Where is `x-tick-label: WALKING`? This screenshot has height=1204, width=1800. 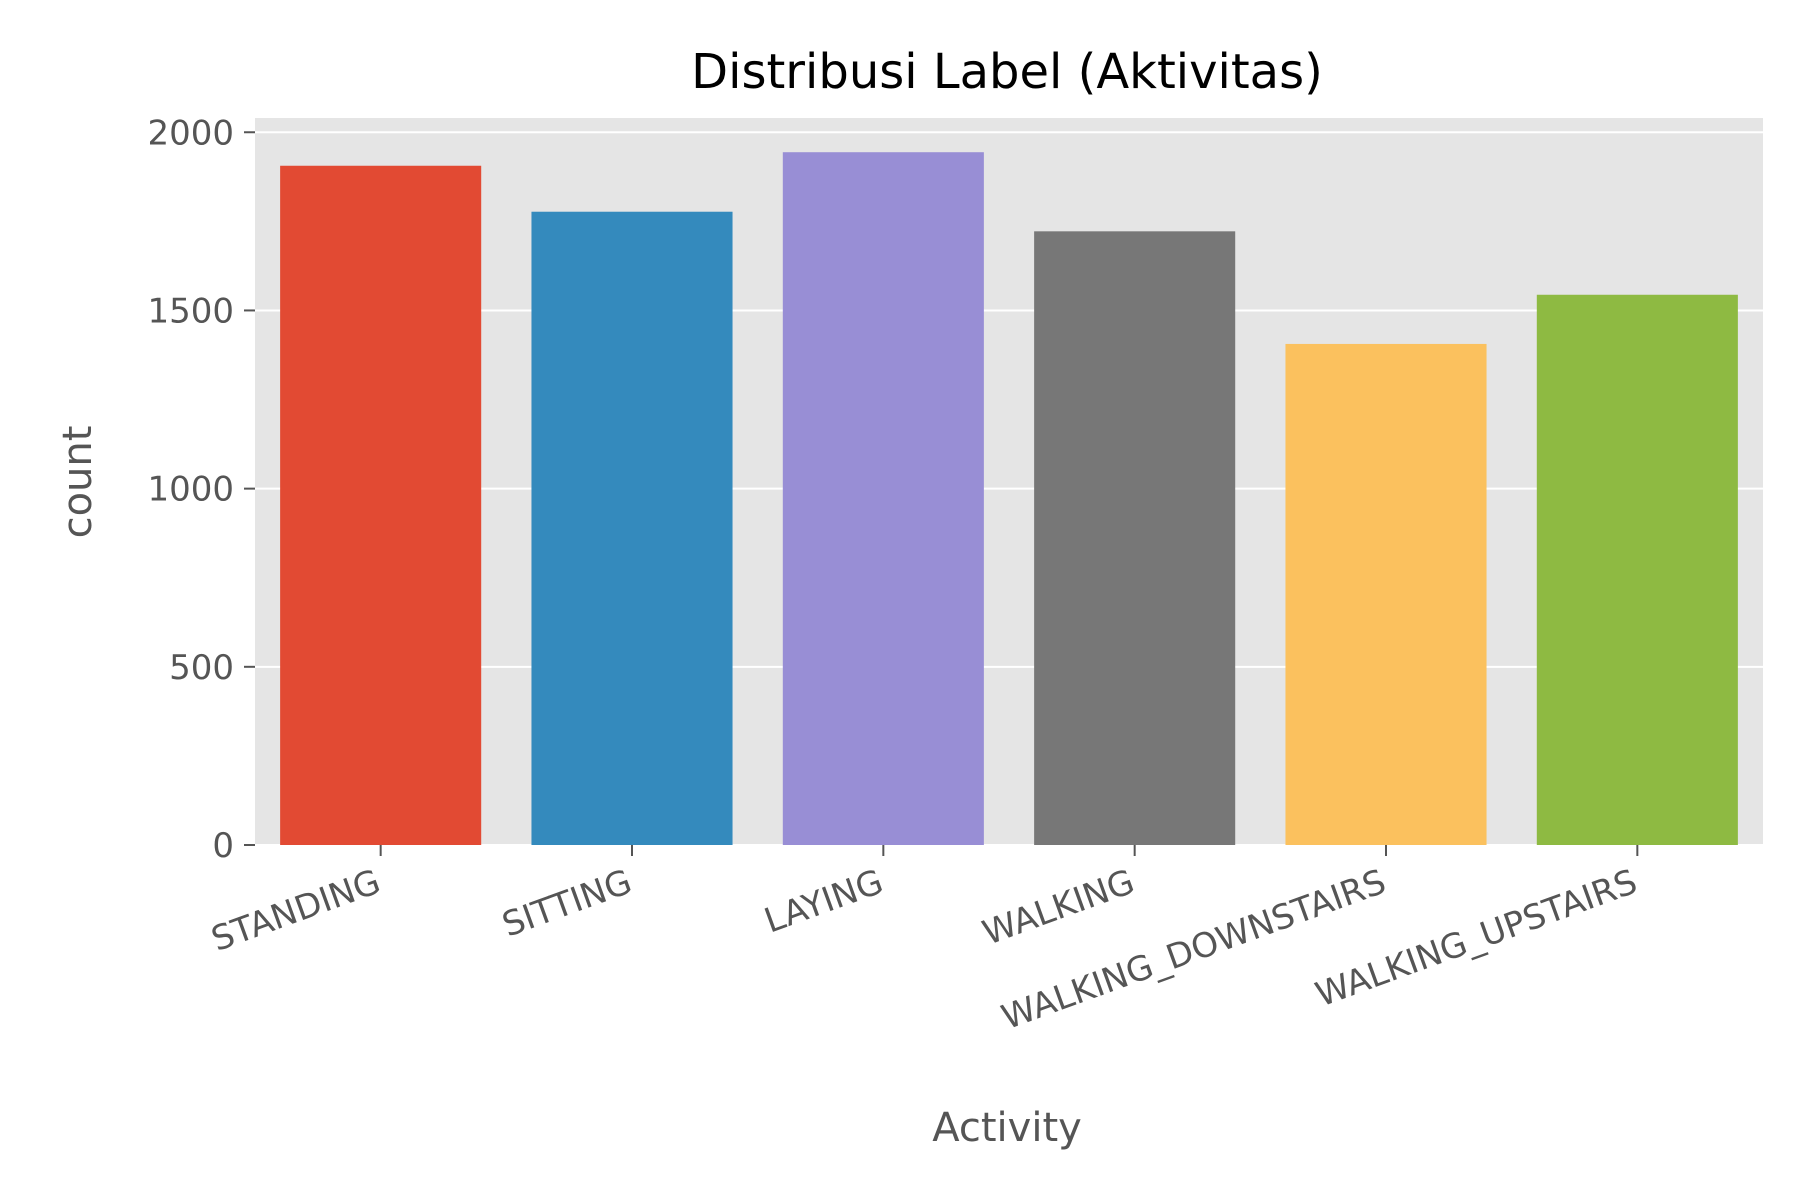
x-tick-label: WALKING is located at coordinates (1059, 908).